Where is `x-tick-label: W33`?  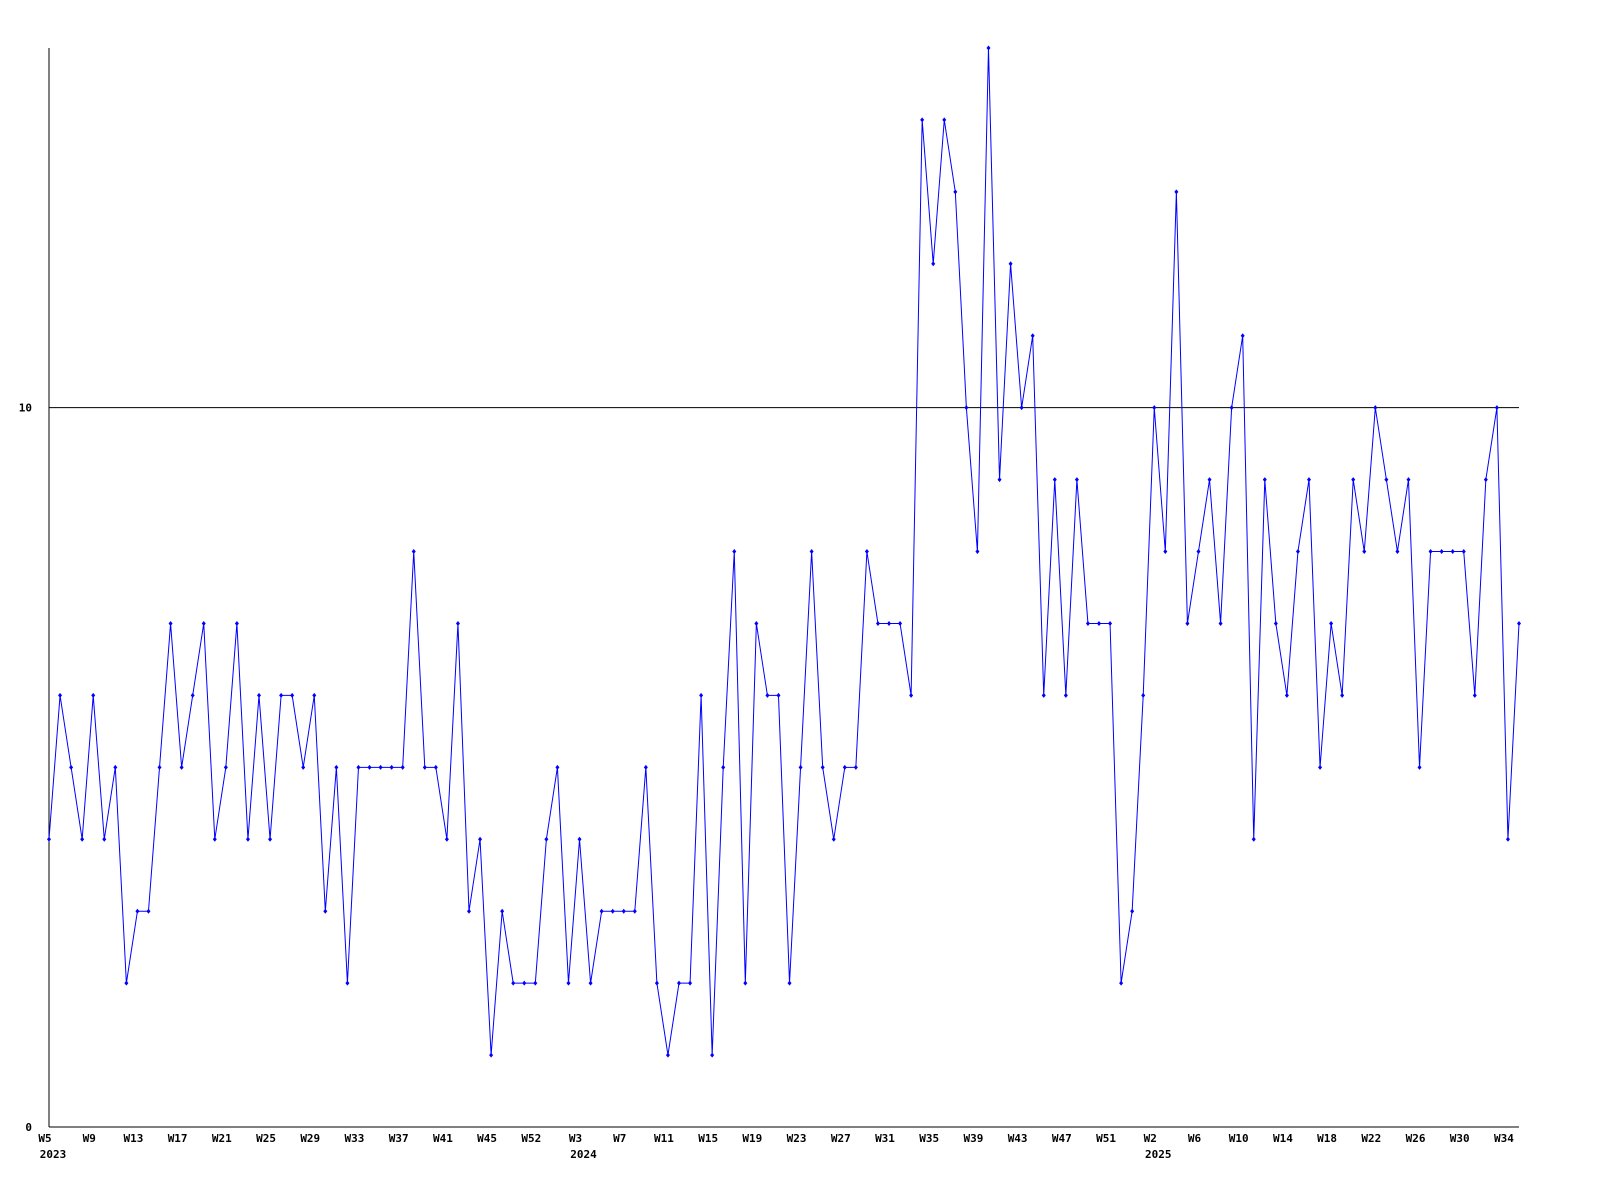 x-tick-label: W33 is located at coordinates (355, 1138).